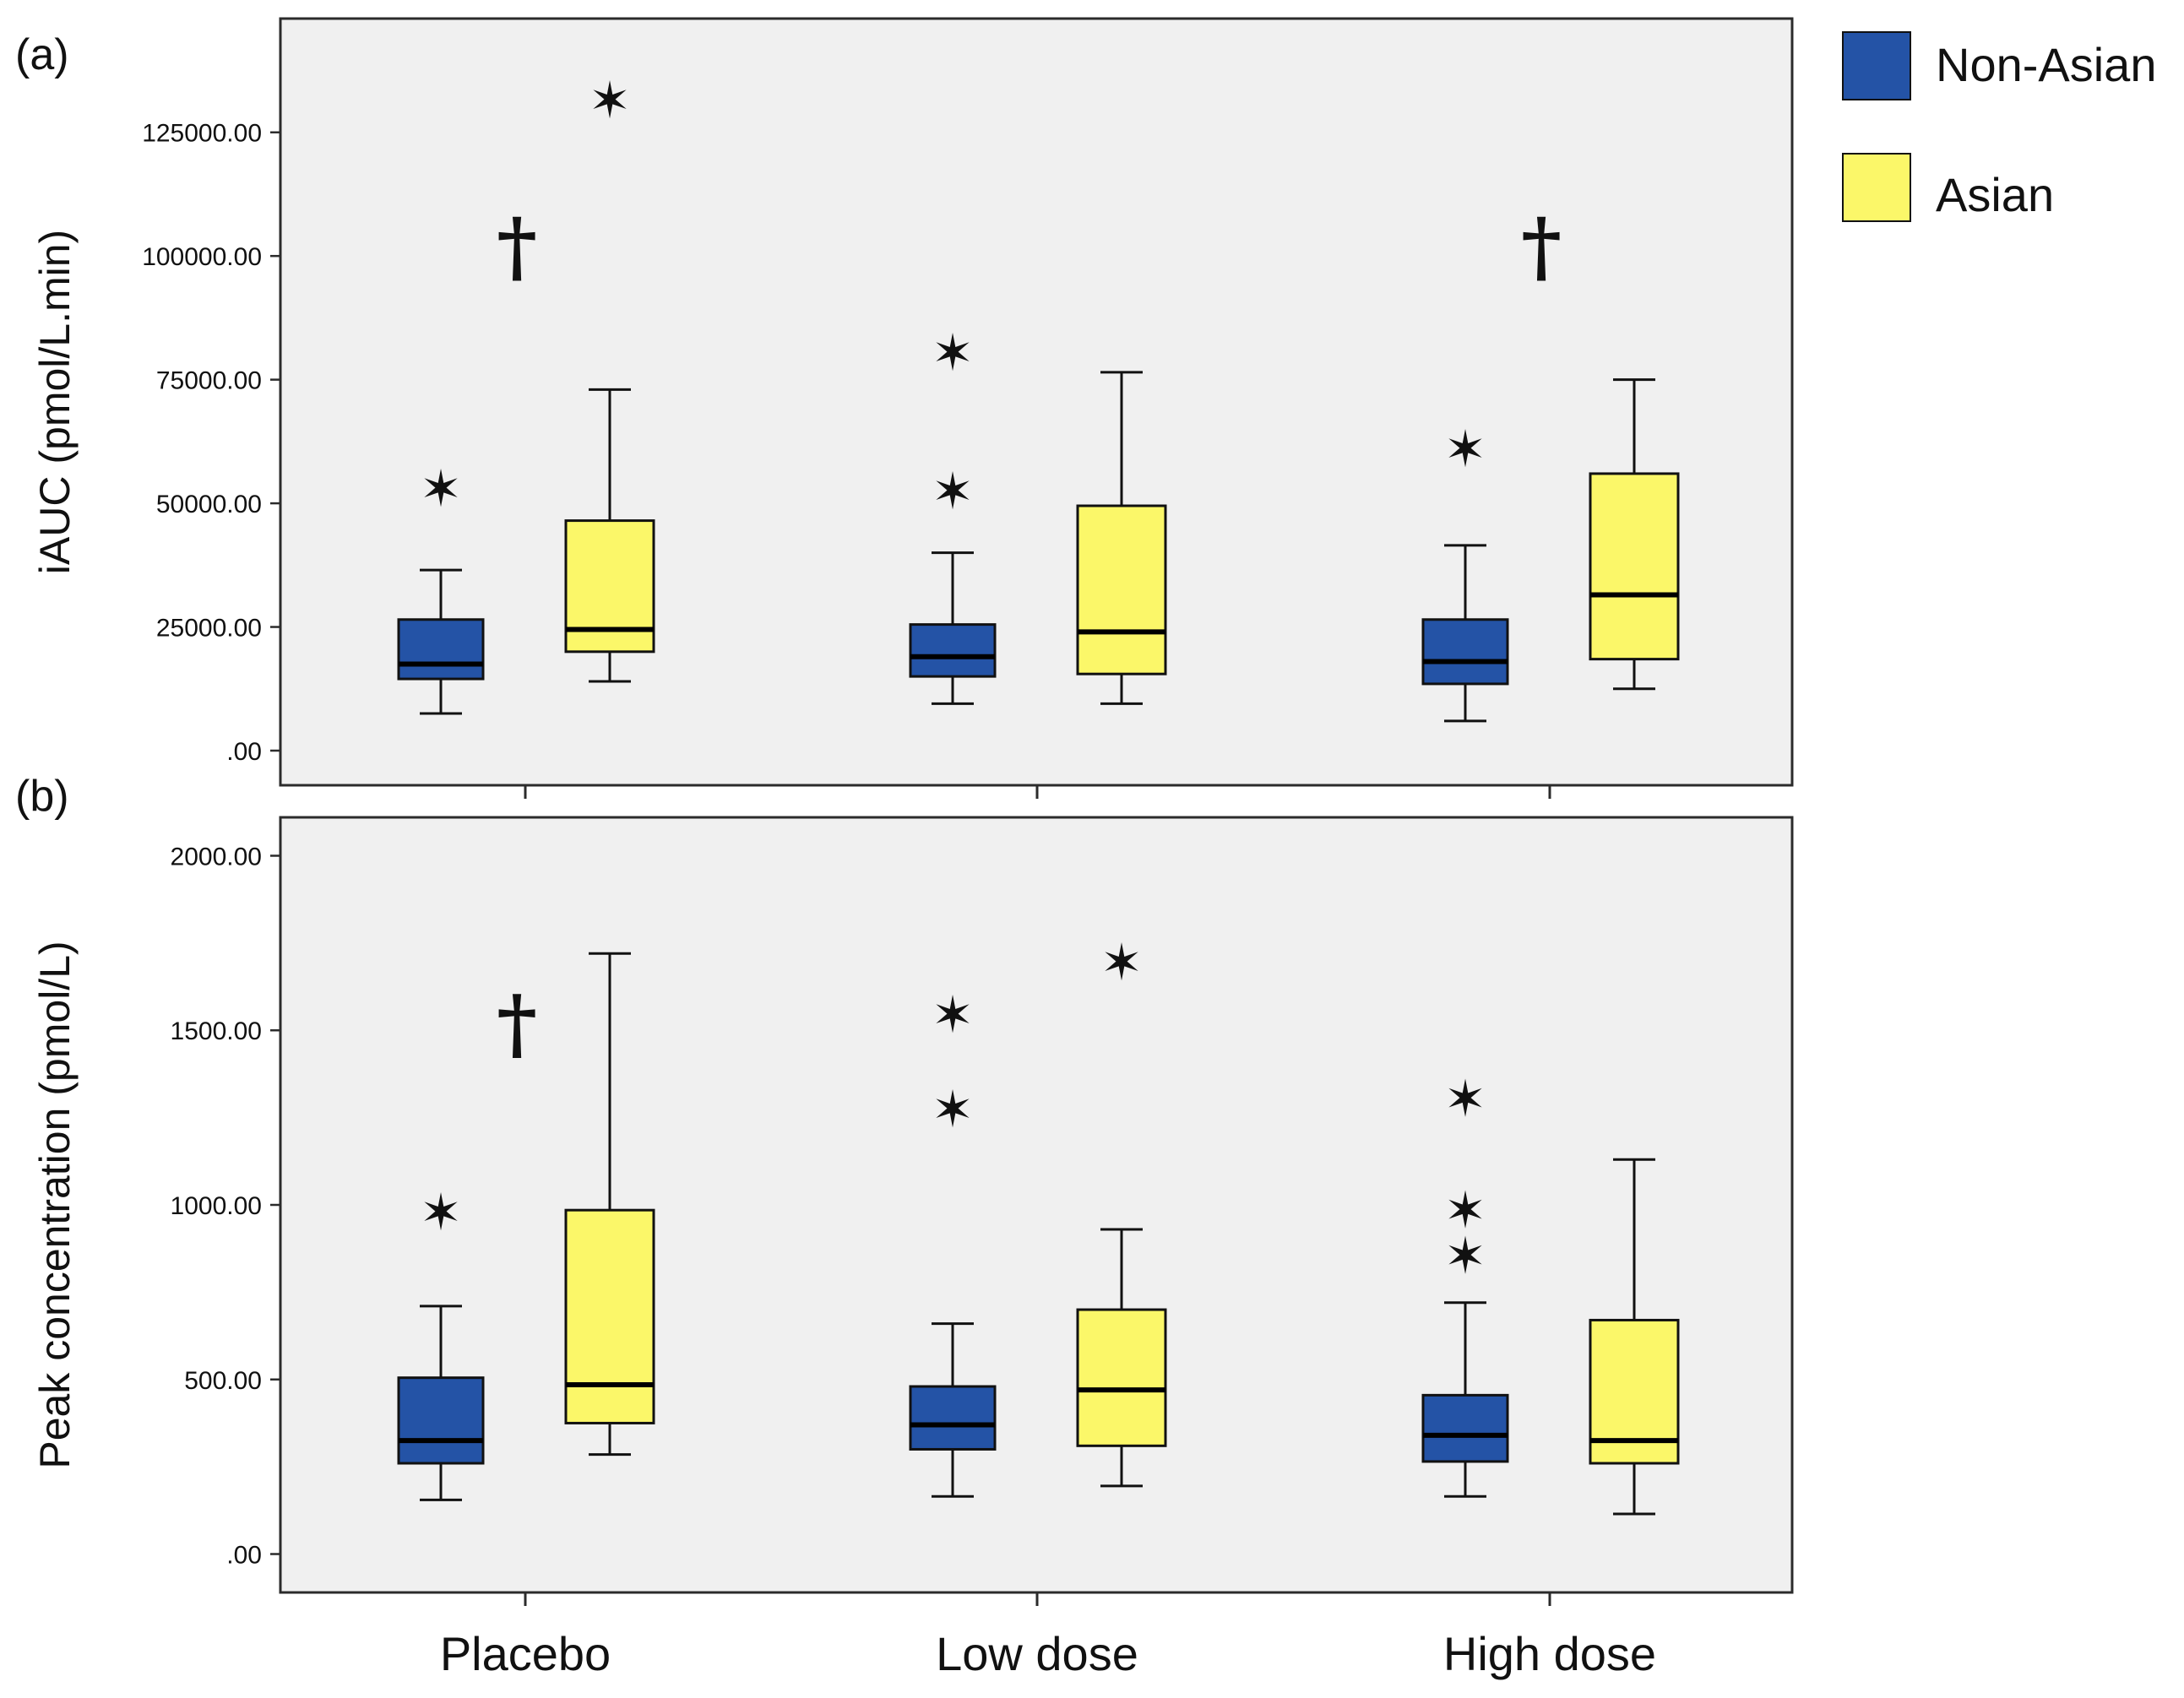  I want to click on panel-b-low-dose-asian-box-plot: ✶, so click(1122, 1211).